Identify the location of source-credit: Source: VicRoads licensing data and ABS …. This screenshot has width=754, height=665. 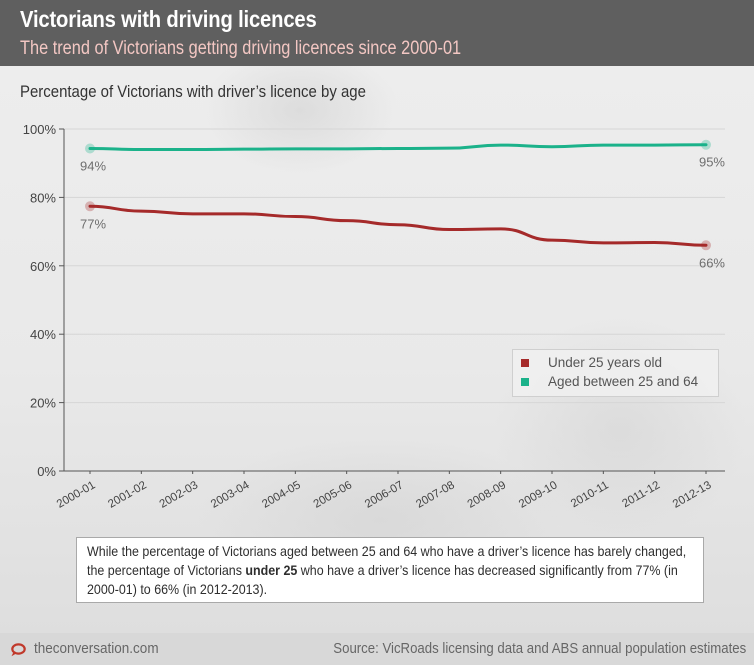
(539, 648).